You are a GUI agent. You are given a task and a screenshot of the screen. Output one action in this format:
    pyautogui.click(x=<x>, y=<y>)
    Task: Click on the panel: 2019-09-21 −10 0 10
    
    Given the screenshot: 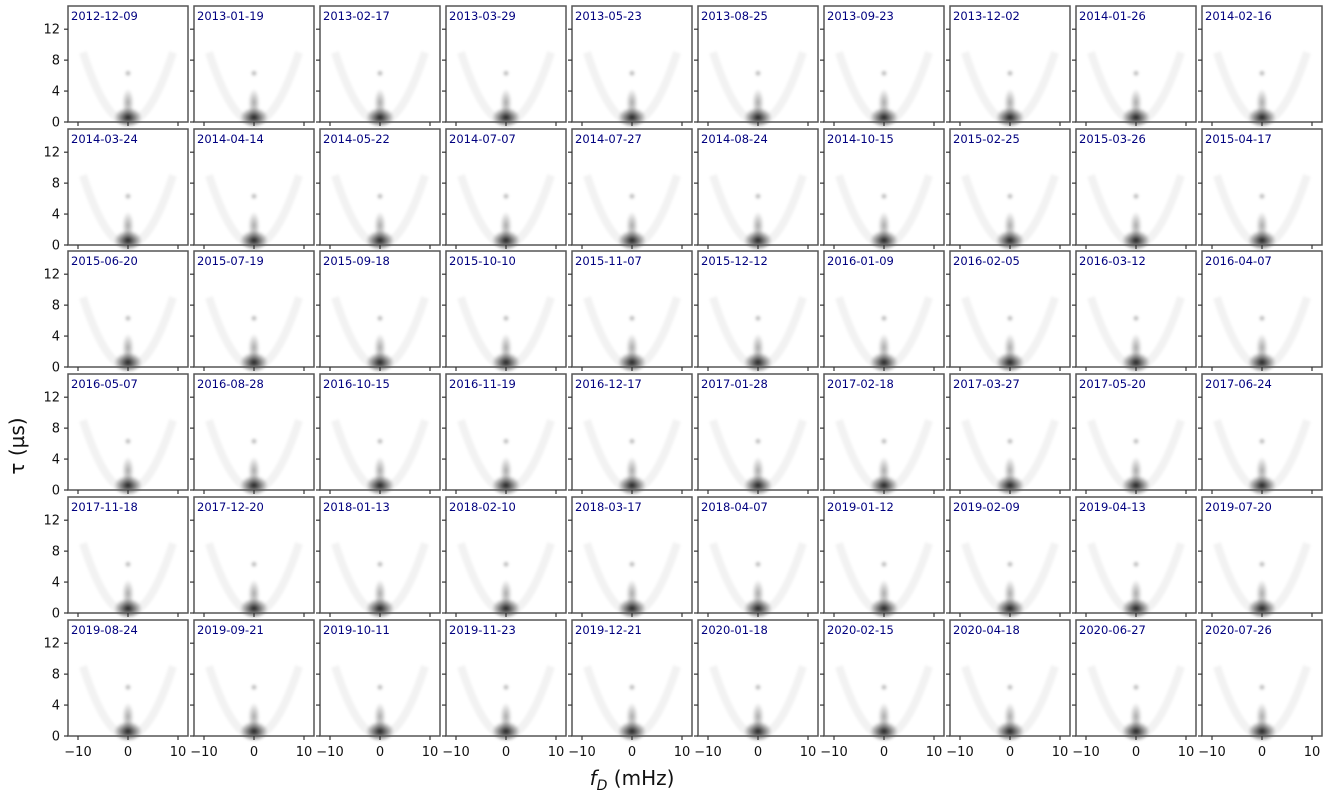 What is the action you would take?
    pyautogui.click(x=252, y=689)
    